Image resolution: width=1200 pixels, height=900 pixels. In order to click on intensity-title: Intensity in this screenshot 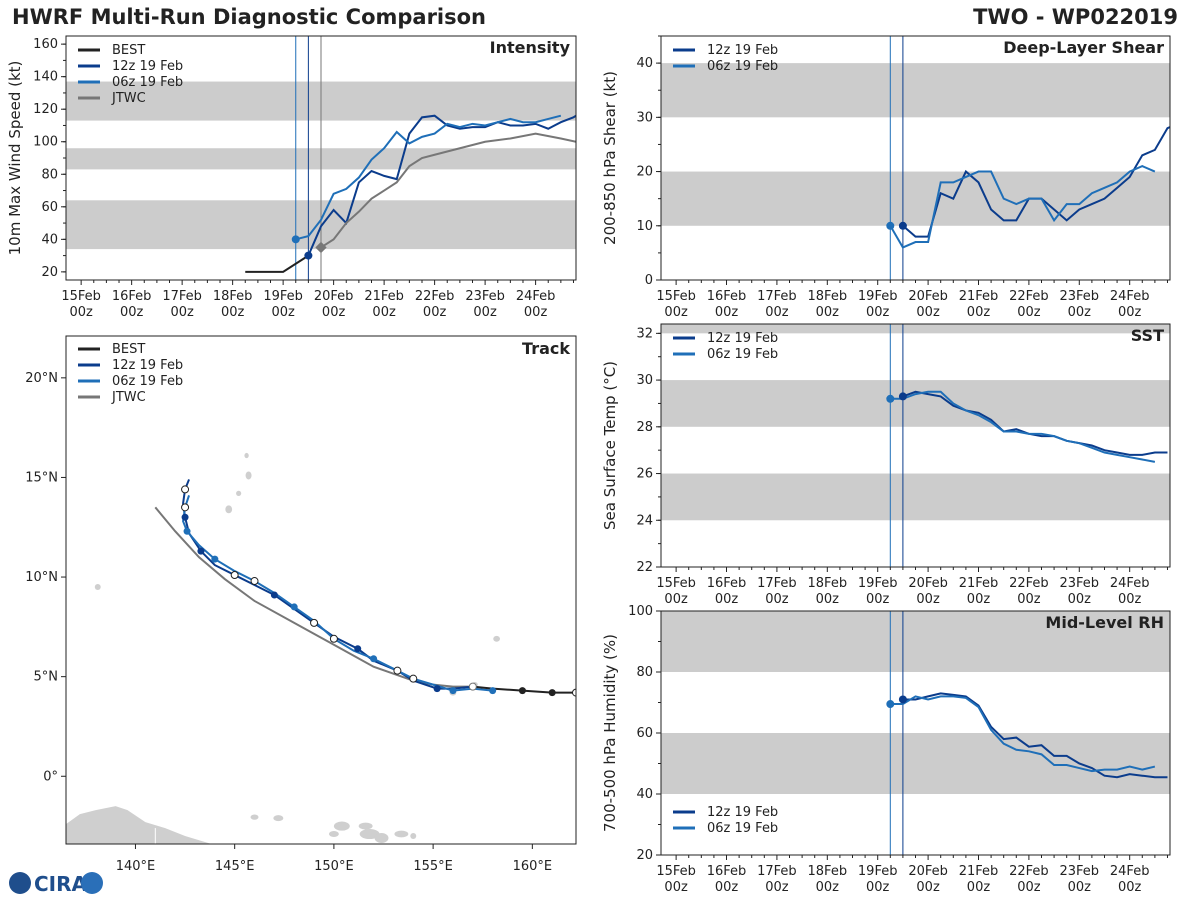, I will do `click(530, 47)`.